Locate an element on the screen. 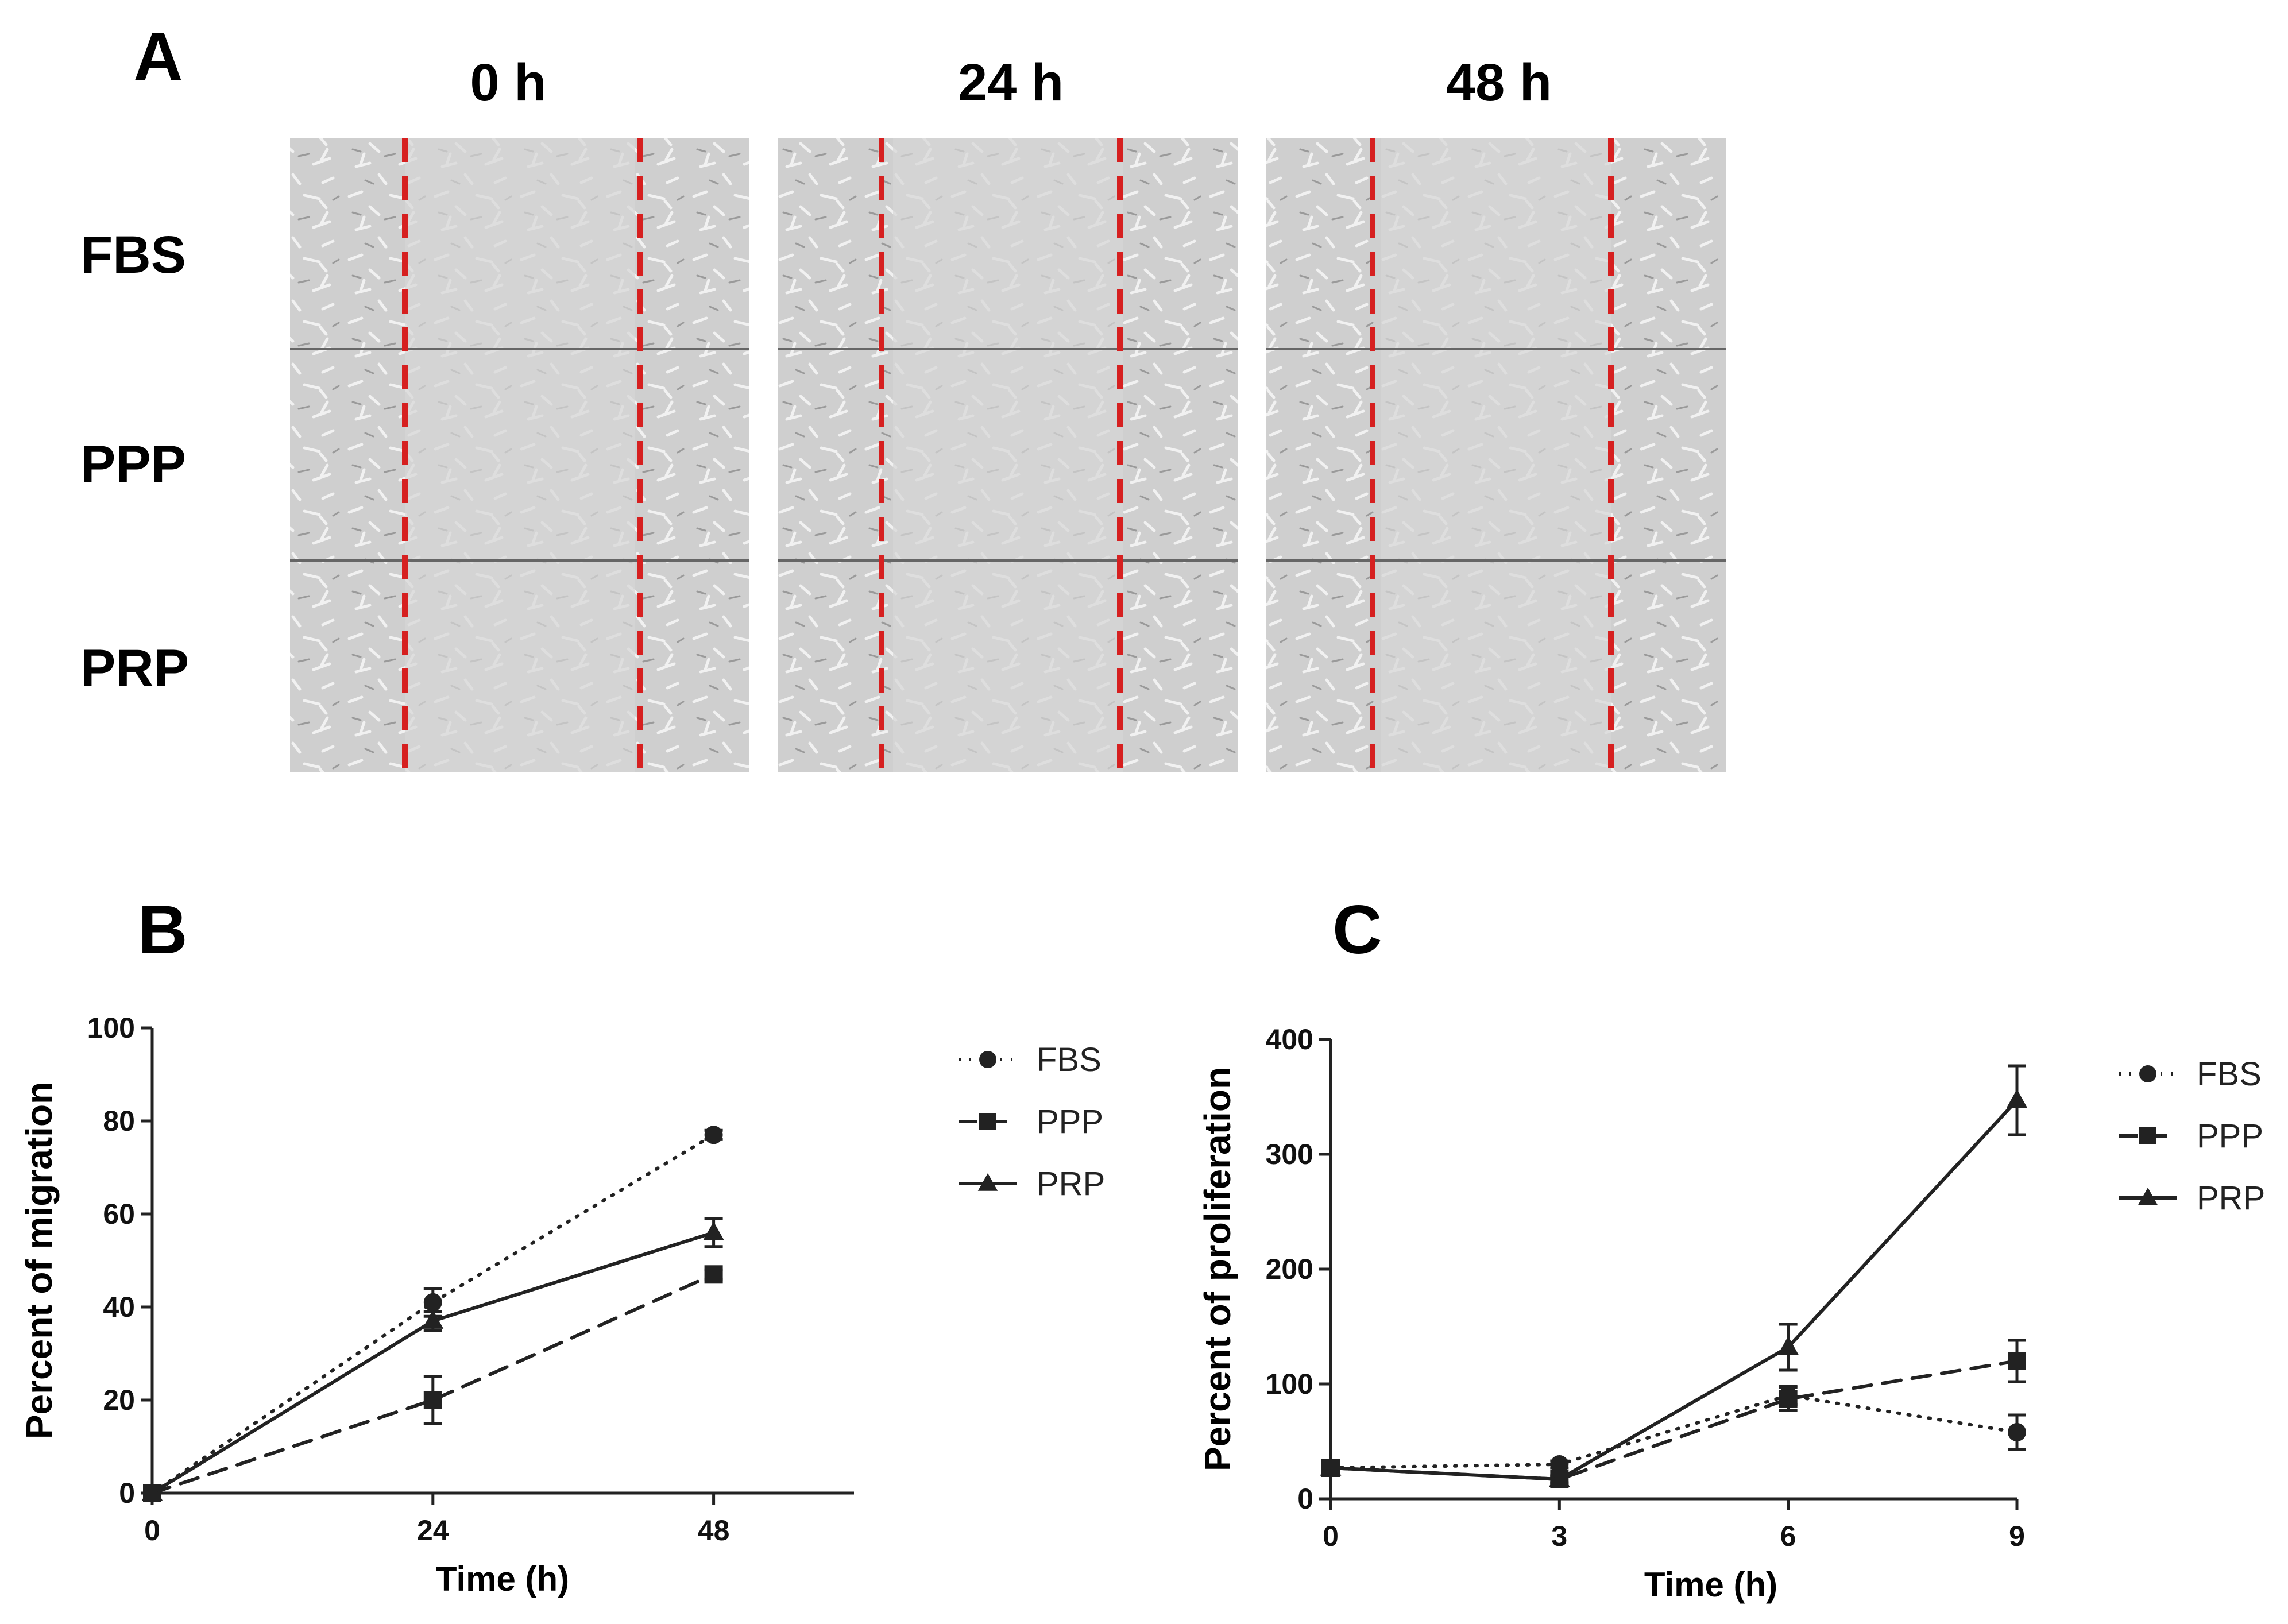  row-label-prp: PRP is located at coordinates (134, 668).